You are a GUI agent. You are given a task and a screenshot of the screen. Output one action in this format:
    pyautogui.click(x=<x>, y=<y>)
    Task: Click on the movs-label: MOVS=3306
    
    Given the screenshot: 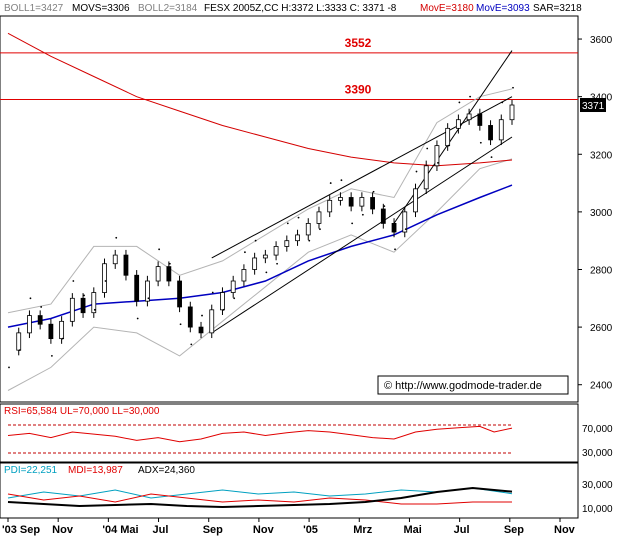 What is the action you would take?
    pyautogui.click(x=101, y=8)
    